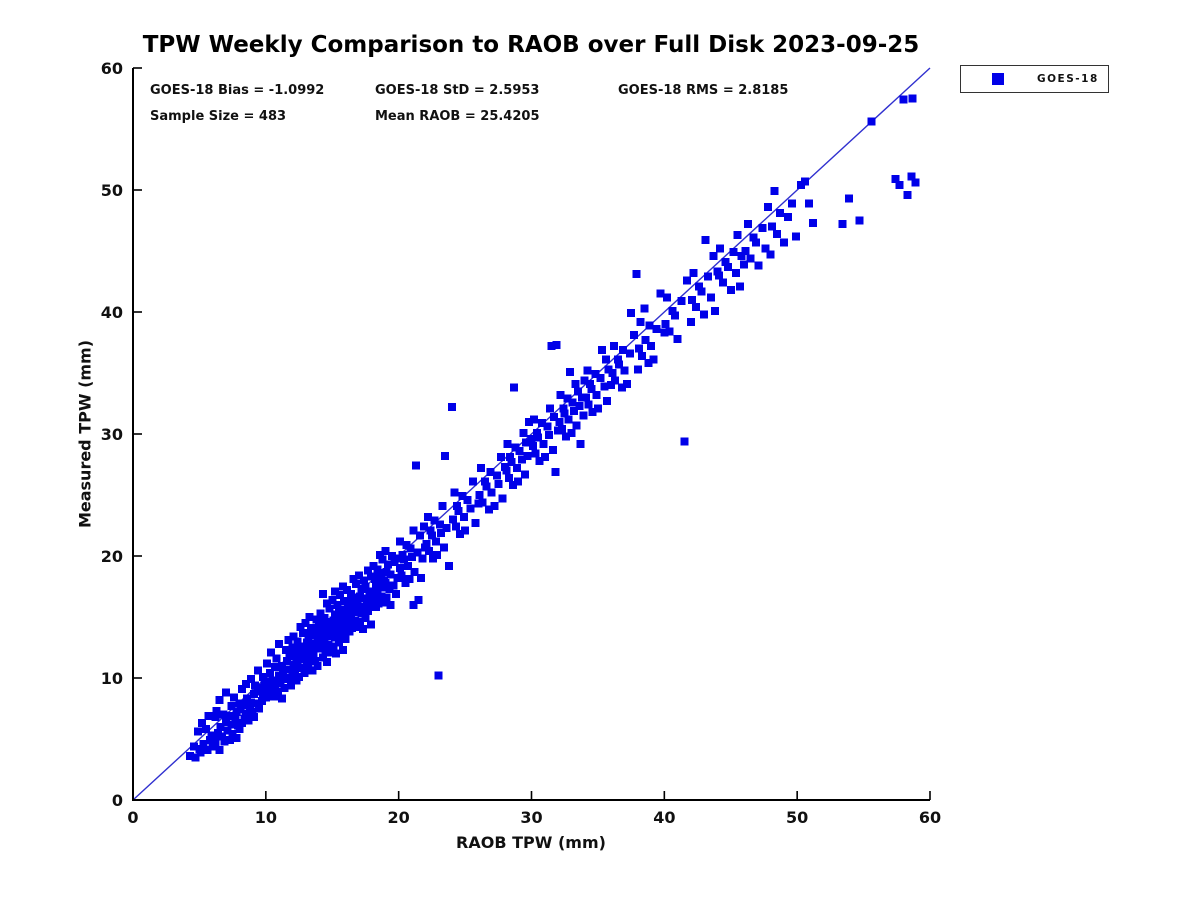  Describe the element at coordinates (457, 116) in the screenshot. I see `stat-mean-raob: Mean RAOB = 25.4205` at that location.